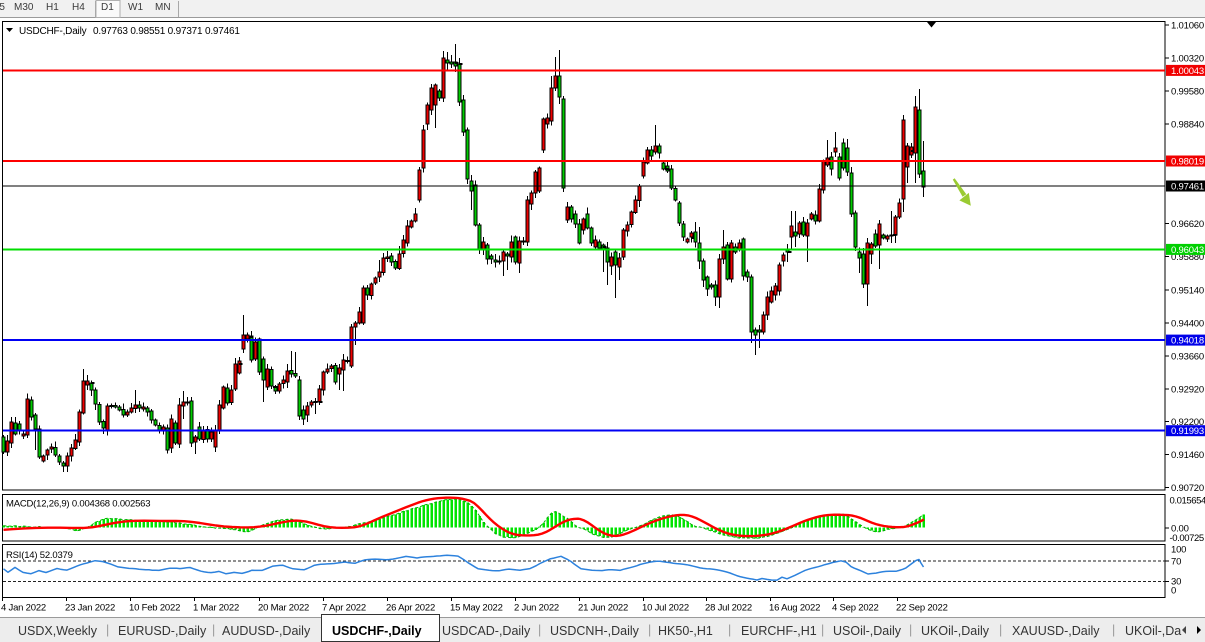 This screenshot has height=642, width=1205. Describe the element at coordinates (1187, 25) in the screenshot. I see `svg-text: 1.01060` at that location.